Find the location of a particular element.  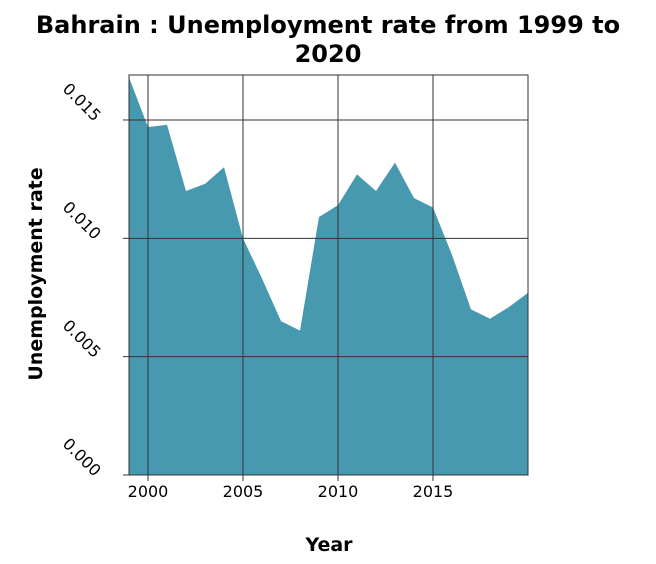

x-tick-label-2015: 2015 is located at coordinates (433, 491).